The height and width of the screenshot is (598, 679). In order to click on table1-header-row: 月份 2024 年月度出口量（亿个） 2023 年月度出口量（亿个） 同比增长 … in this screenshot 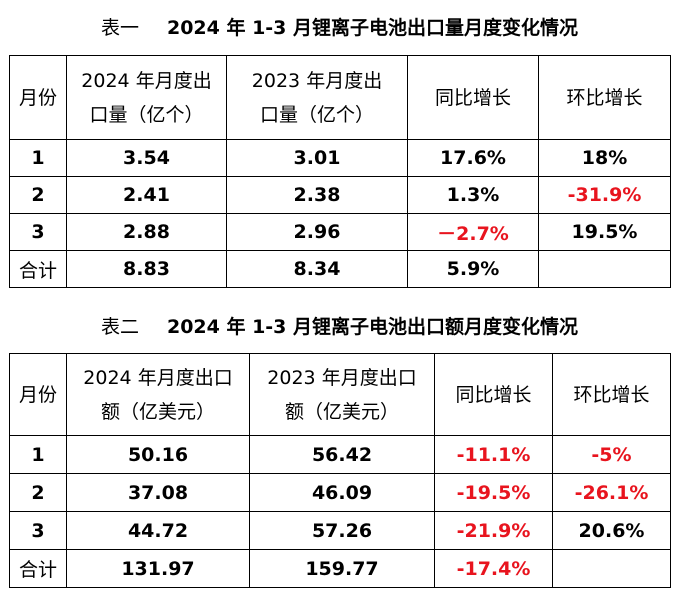, I will do `click(340, 97)`.